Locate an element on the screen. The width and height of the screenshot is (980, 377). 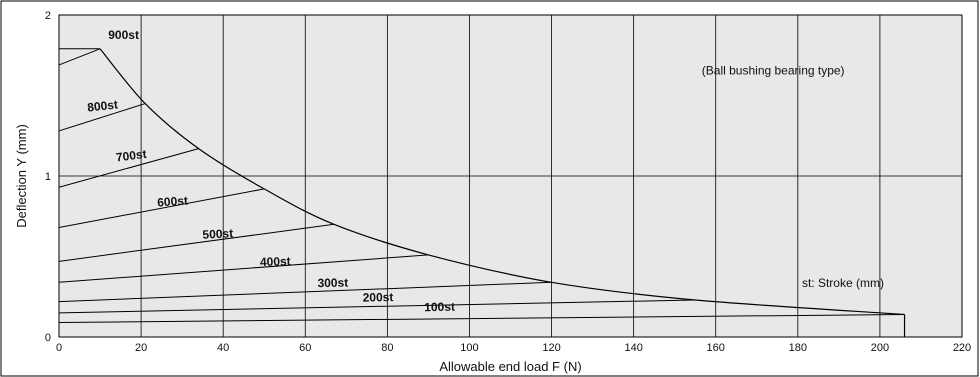
series-line-100st is located at coordinates (481, 318).